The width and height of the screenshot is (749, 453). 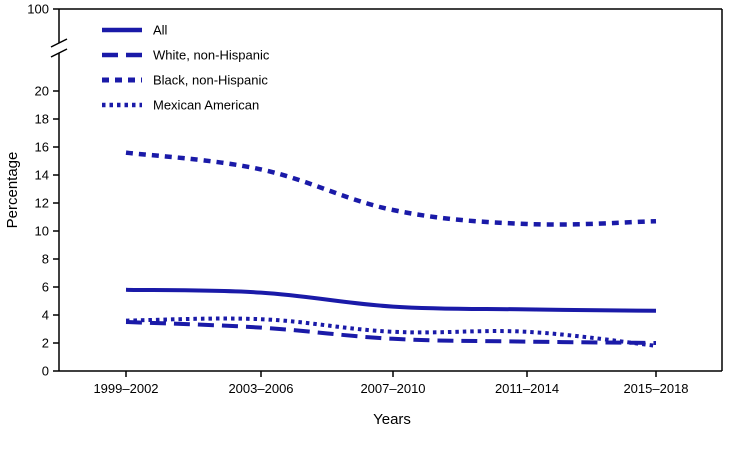 I want to click on y-tick-label: 6, so click(x=45, y=287).